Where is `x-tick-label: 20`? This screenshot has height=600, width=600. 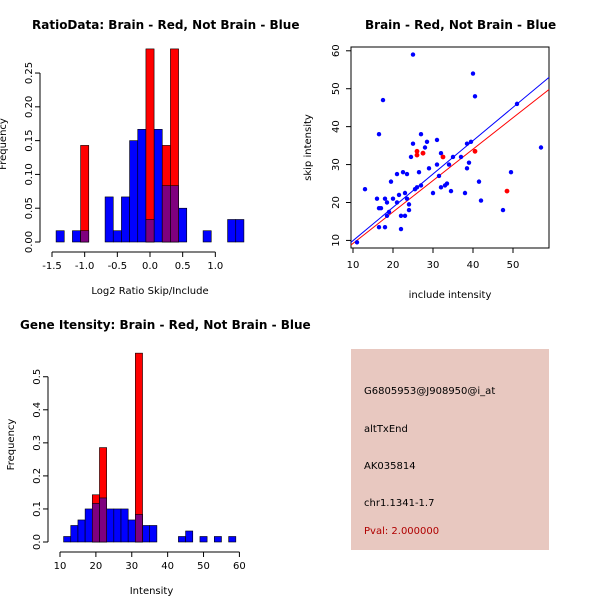 x-tick-label: 20 is located at coordinates (96, 566).